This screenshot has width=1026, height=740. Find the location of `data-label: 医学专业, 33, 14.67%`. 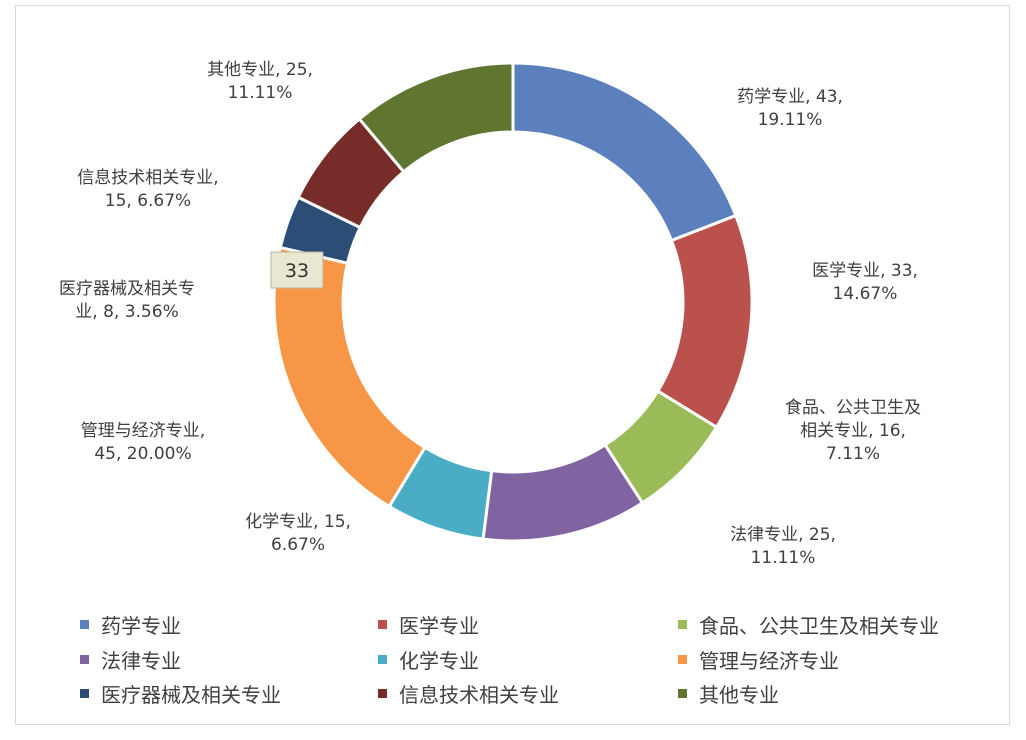

data-label: 医学专业, 33, 14.67% is located at coordinates (865, 282).